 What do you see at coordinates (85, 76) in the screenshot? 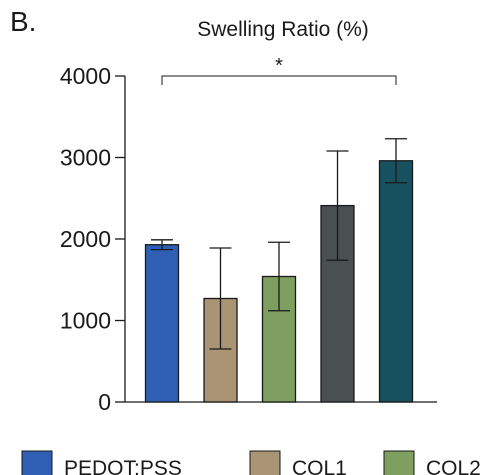
I see `y-tick-label: 4000` at bounding box center [85, 76].